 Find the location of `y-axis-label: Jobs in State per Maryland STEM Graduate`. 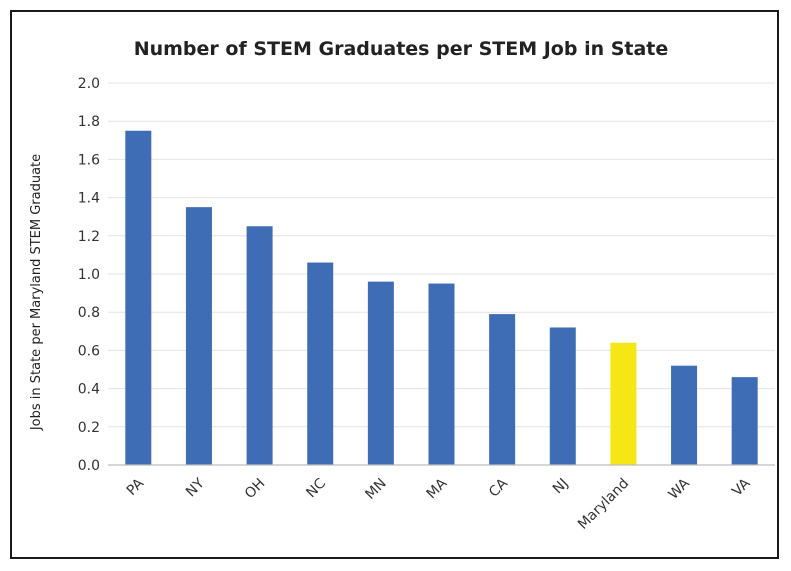

y-axis-label: Jobs in State per Maryland STEM Graduate is located at coordinates (36, 292).